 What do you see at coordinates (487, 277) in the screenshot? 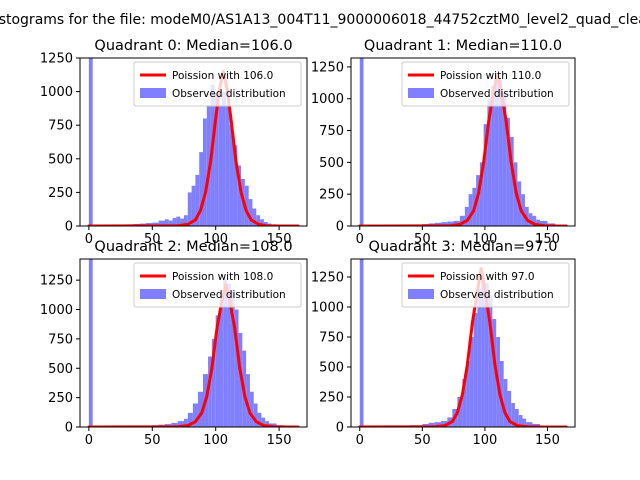
I see `legend-label-poisson: Poission with 97.0` at bounding box center [487, 277].